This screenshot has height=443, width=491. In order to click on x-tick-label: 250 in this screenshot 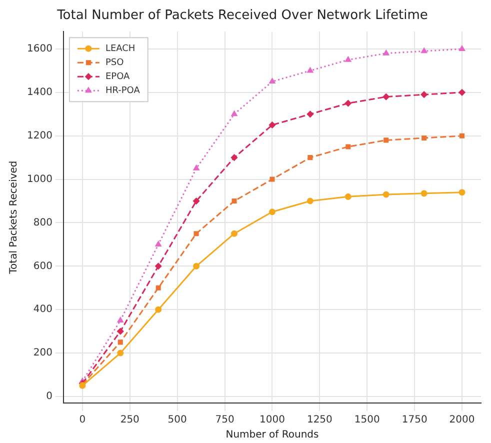, I will do `click(130, 420)`.